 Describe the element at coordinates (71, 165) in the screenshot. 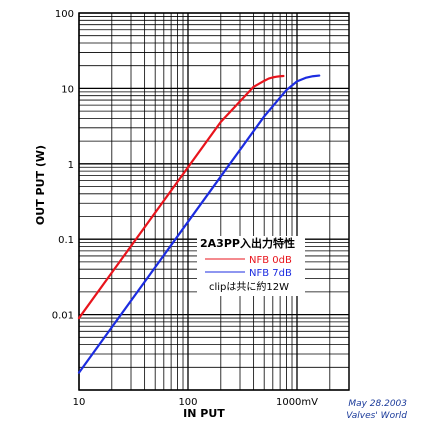

I see `y-tick-label: 1` at that location.